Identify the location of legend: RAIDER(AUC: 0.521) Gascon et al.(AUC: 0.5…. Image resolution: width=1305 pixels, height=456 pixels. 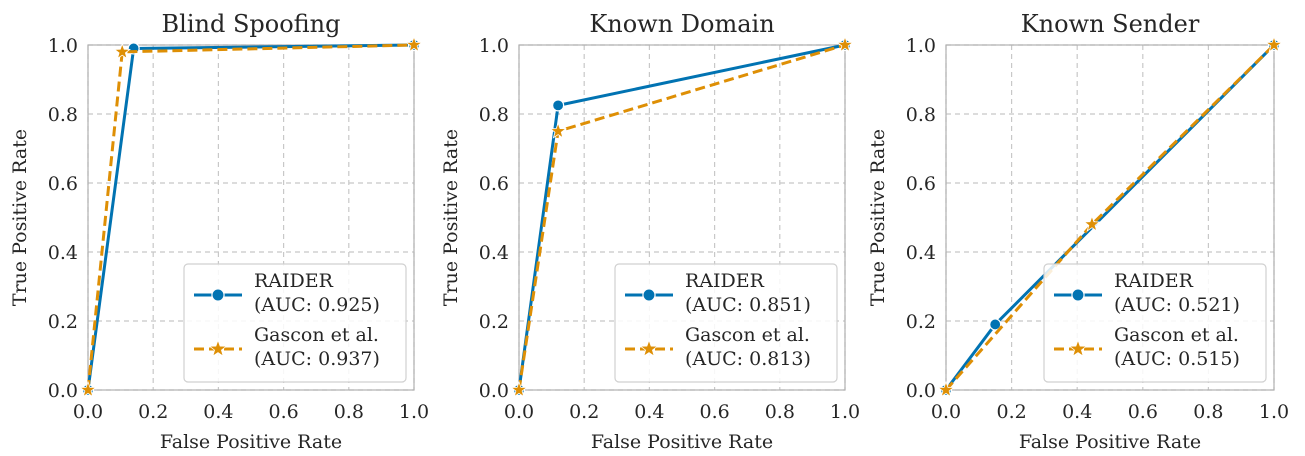
(1155, 323).